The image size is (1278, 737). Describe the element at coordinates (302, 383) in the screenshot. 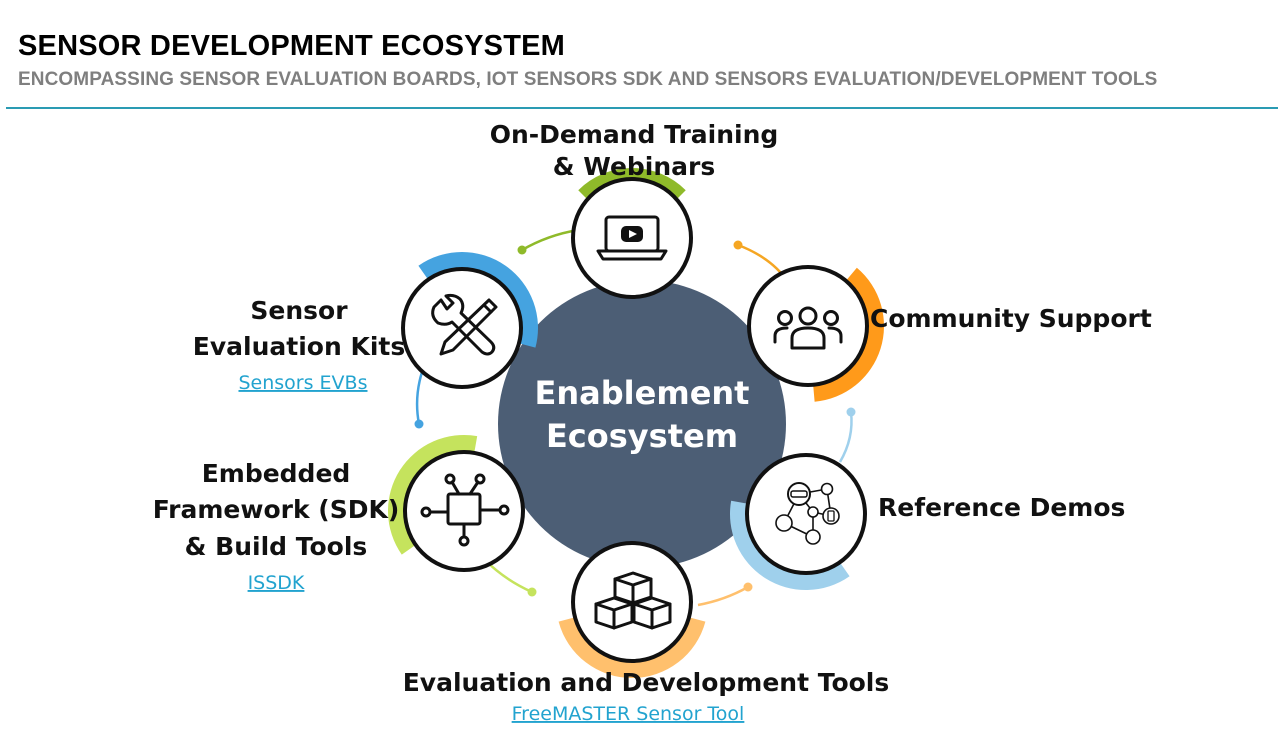

I see `link-sensors-evbs: Sensors EVBs` at that location.